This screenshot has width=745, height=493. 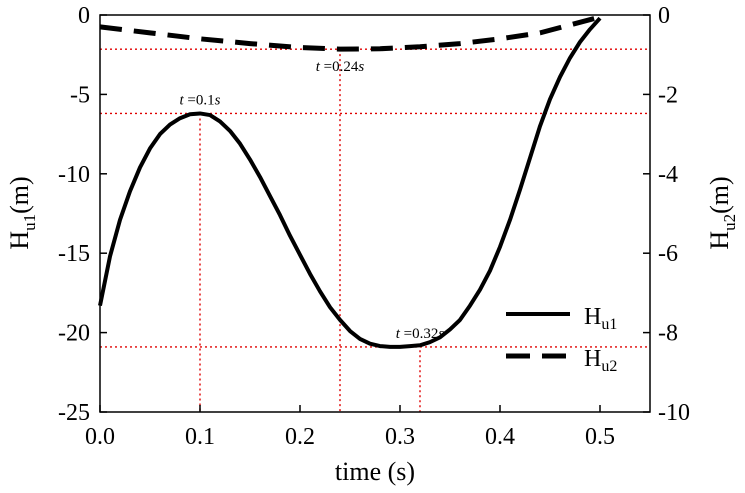 I want to click on annotation-label: t =0.1s, so click(x=200, y=100).